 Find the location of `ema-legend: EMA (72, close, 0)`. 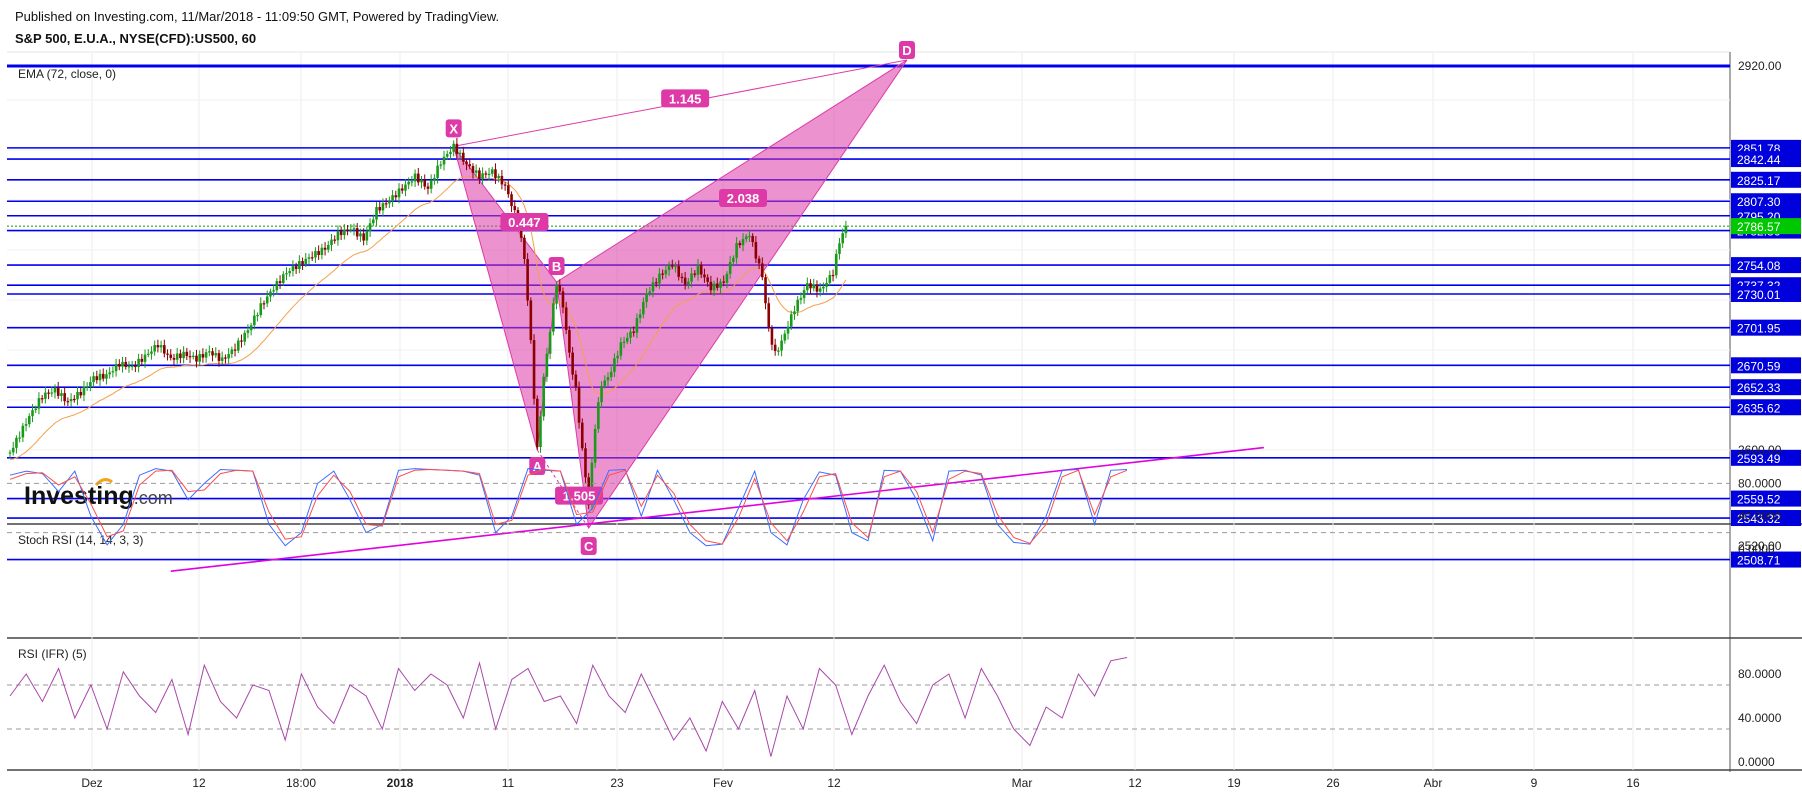

ema-legend: EMA (72, close, 0) is located at coordinates (67, 74).